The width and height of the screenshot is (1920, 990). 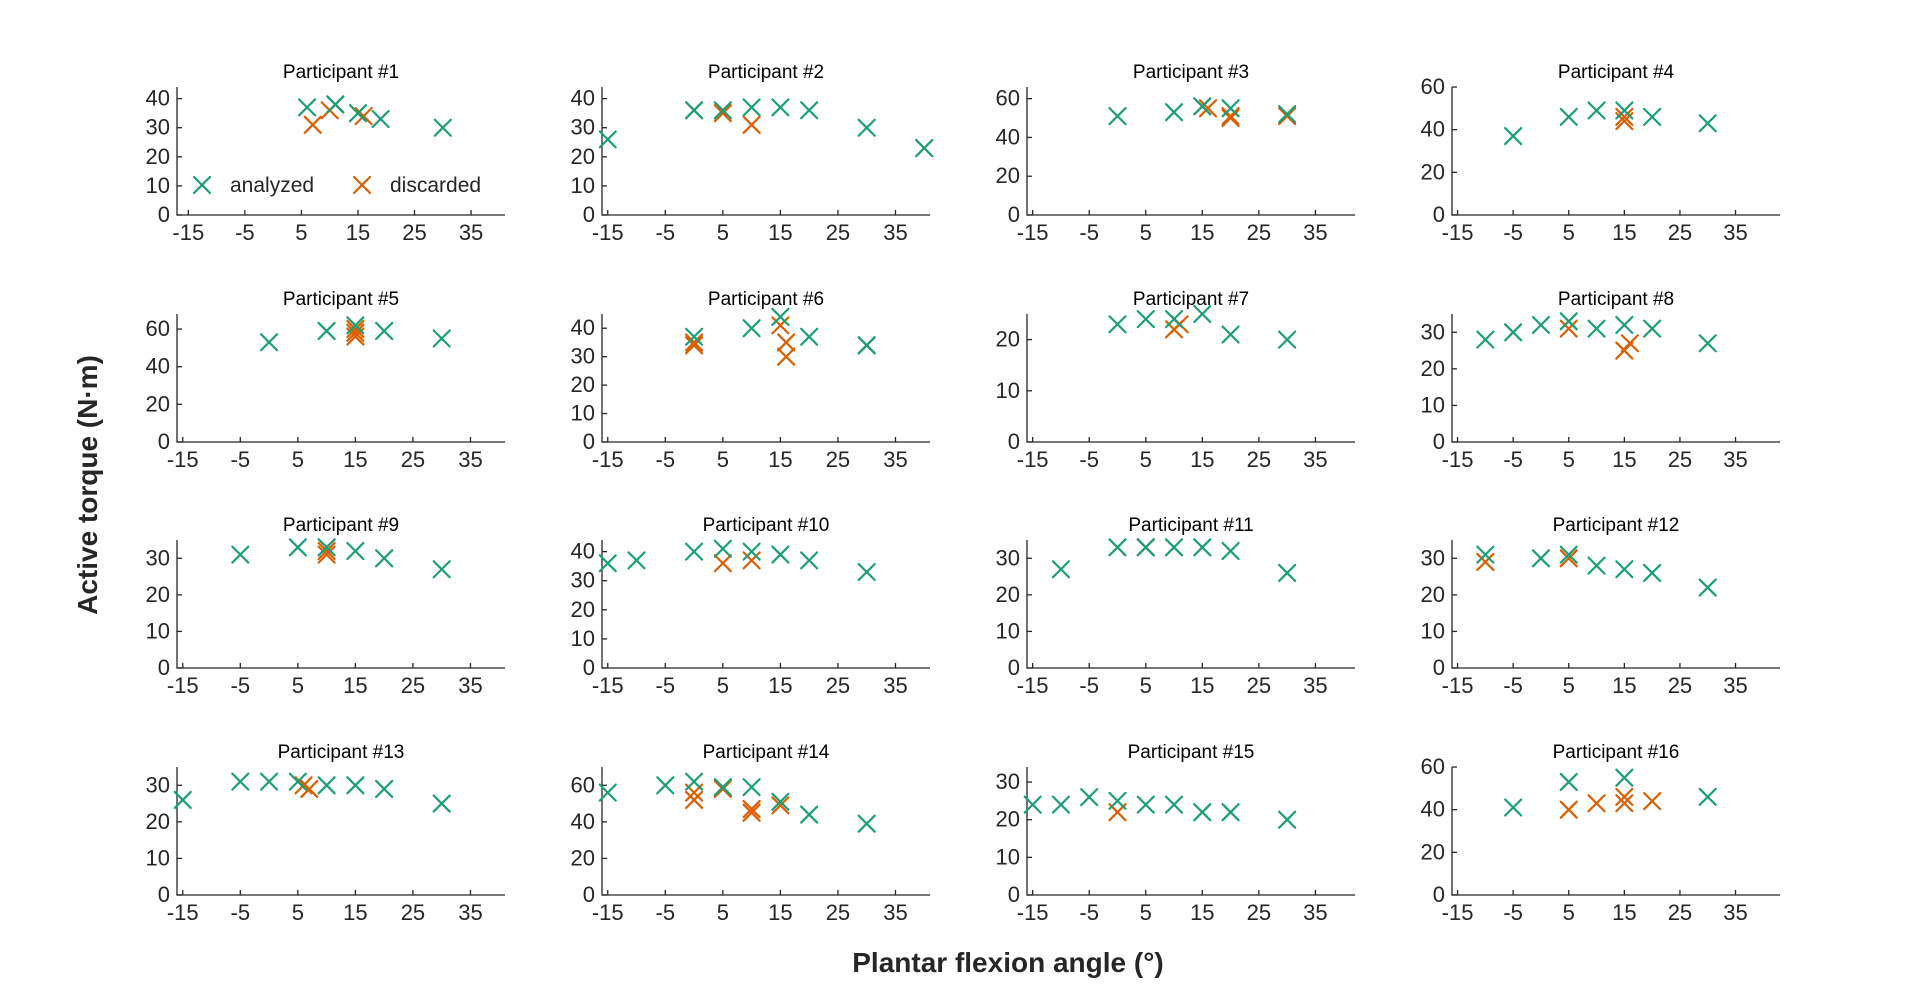 What do you see at coordinates (1600, 833) in the screenshot?
I see `panel-participant-16: Participant #16 0 20 40 60 -15 -5 5 15 25 35` at bounding box center [1600, 833].